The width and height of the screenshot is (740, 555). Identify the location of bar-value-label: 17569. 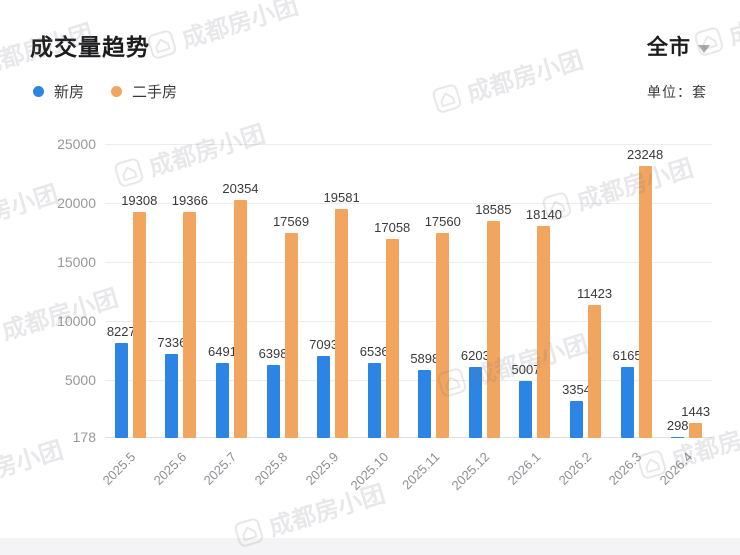
(291, 221).